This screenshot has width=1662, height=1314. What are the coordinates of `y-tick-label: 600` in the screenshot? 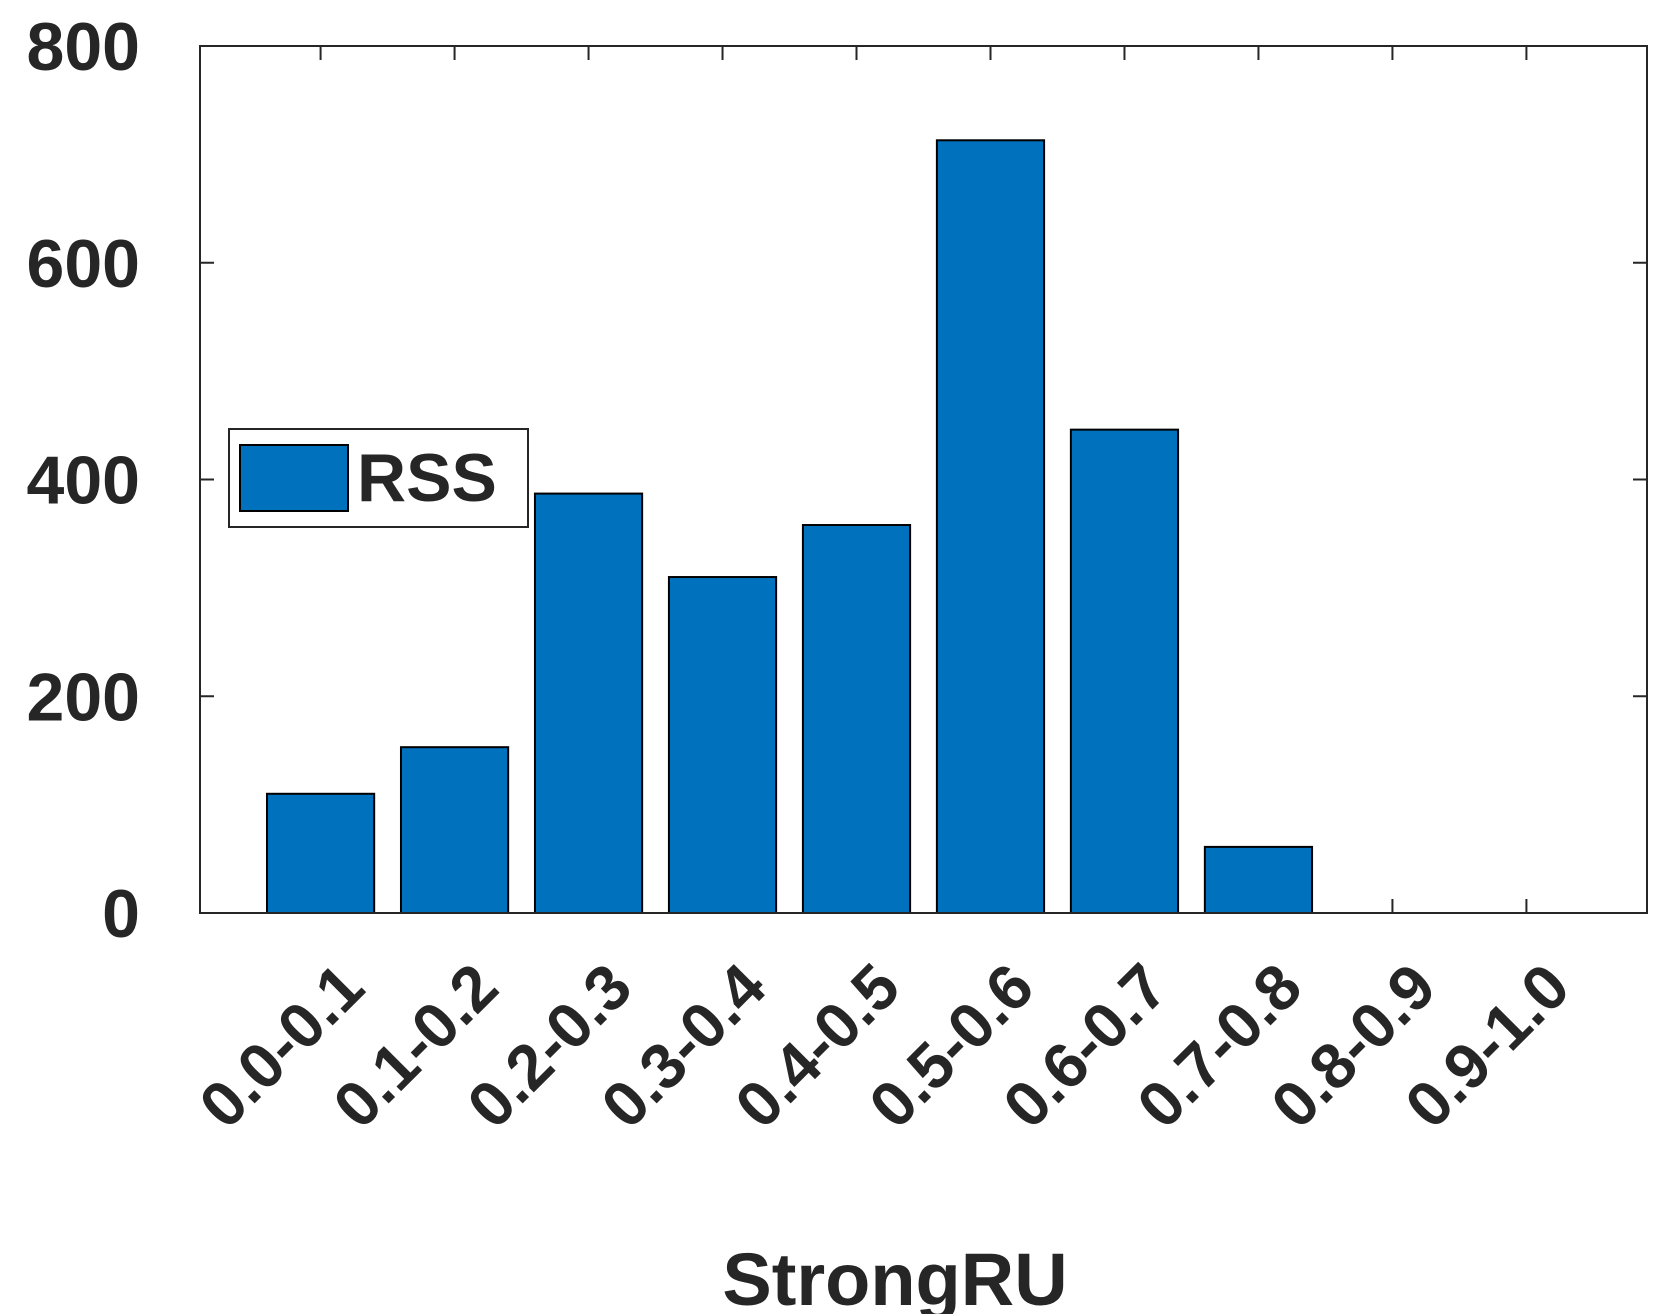 It's located at (83, 264).